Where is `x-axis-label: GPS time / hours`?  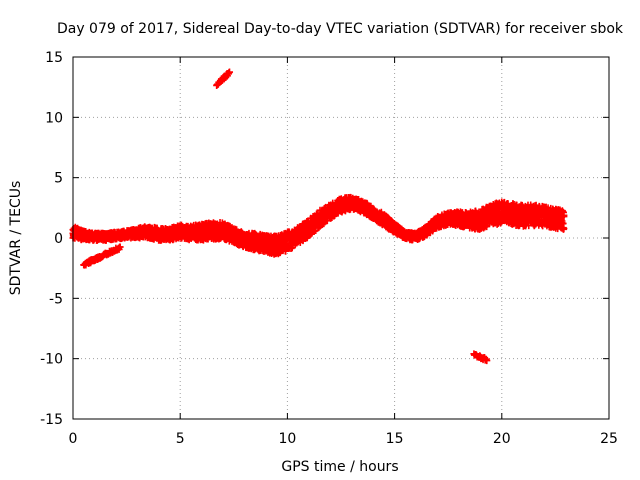
x-axis-label: GPS time / hours is located at coordinates (339, 467).